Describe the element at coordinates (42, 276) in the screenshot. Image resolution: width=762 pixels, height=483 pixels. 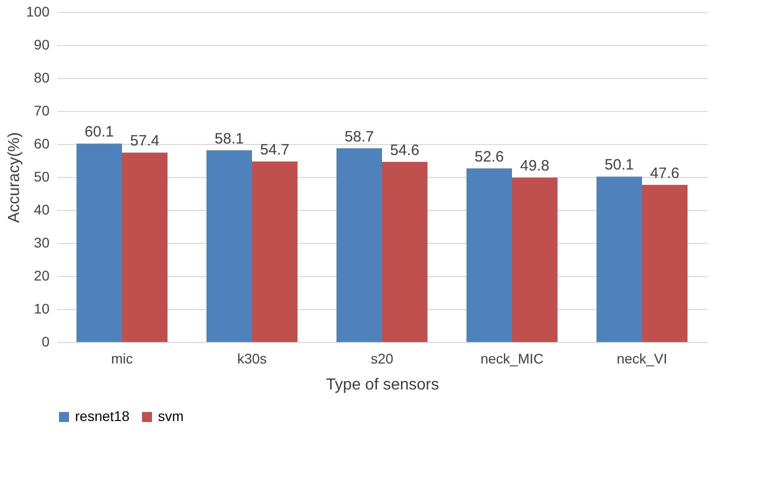
I see `y-tick-label: 20` at that location.